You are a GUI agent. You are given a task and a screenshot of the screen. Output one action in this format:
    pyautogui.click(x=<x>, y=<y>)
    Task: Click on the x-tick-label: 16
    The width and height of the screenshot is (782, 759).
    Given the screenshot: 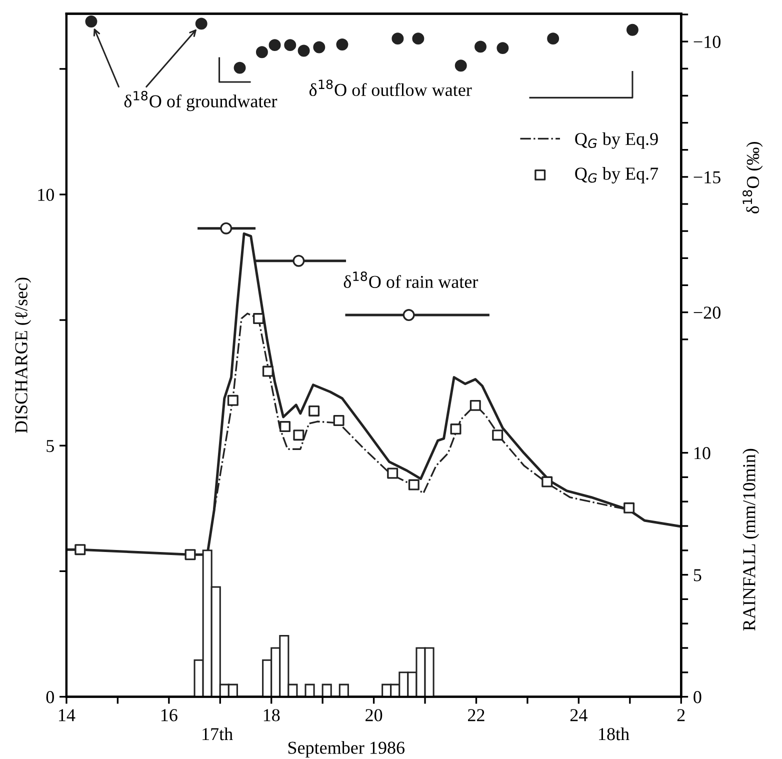 What is the action you would take?
    pyautogui.click(x=169, y=715)
    